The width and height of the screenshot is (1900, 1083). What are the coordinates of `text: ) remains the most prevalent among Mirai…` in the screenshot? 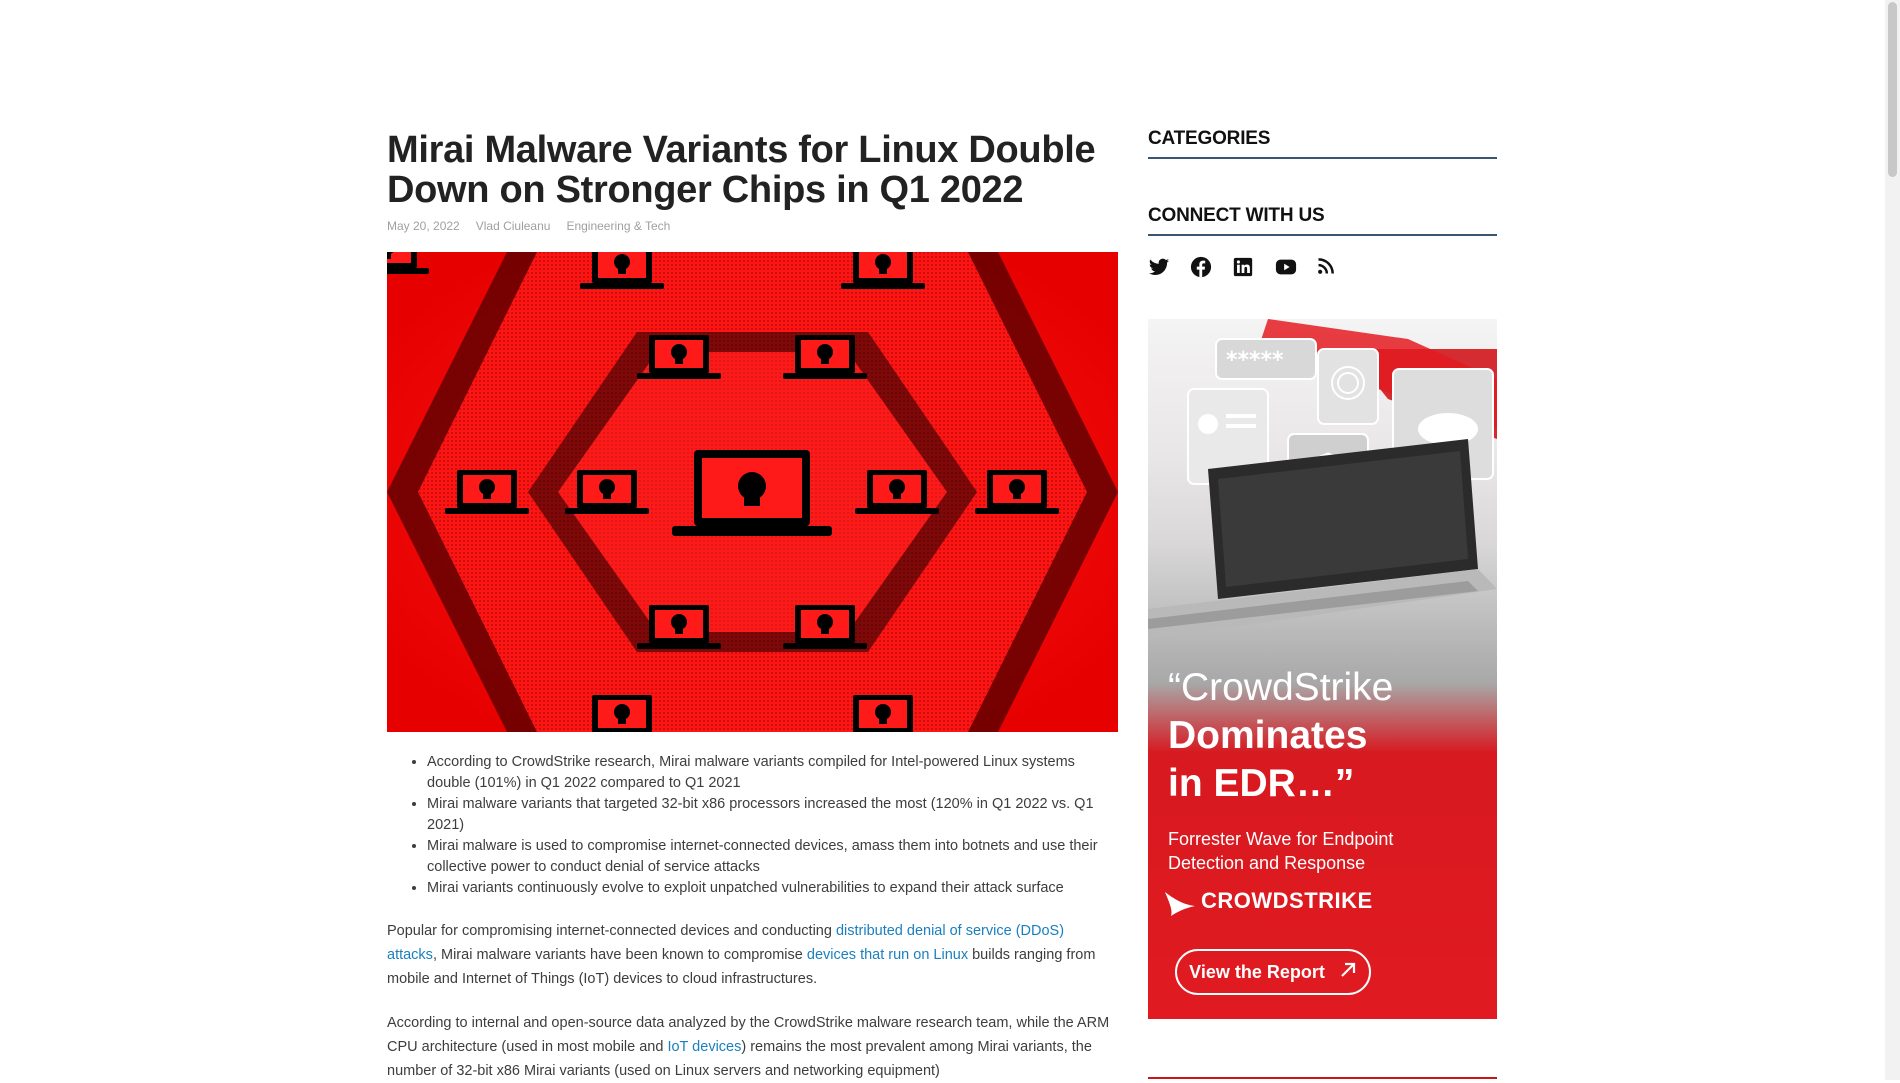 It's located at (739, 1059).